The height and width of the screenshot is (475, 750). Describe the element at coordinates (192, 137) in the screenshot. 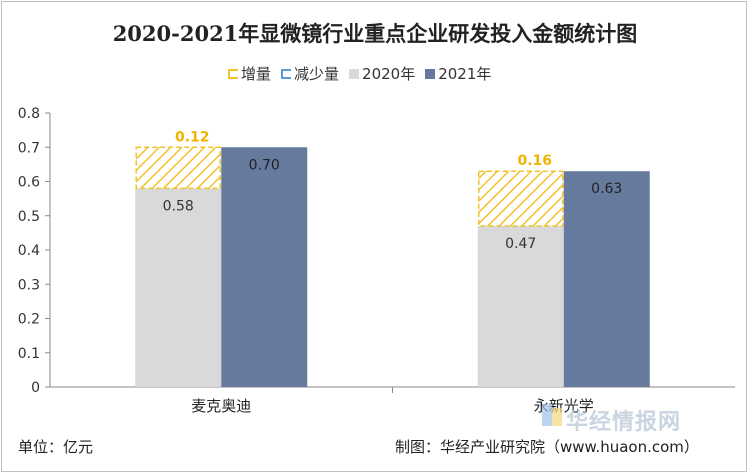

I see `data-label-increase: 0.12` at that location.